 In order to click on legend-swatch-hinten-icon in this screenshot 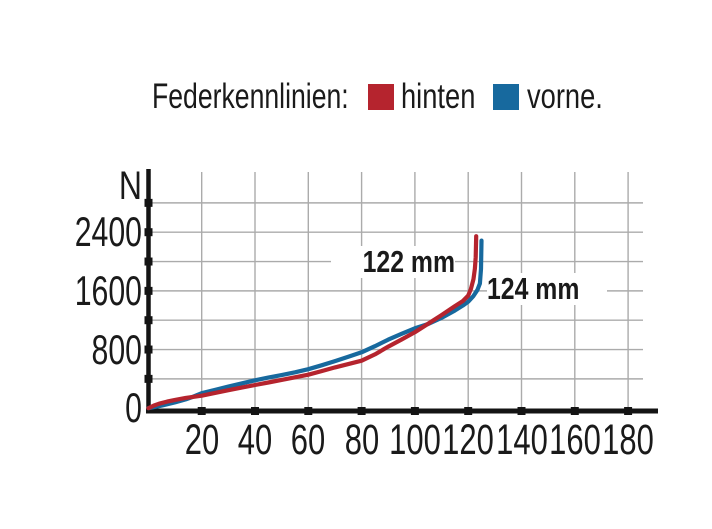, I will do `click(381, 97)`.